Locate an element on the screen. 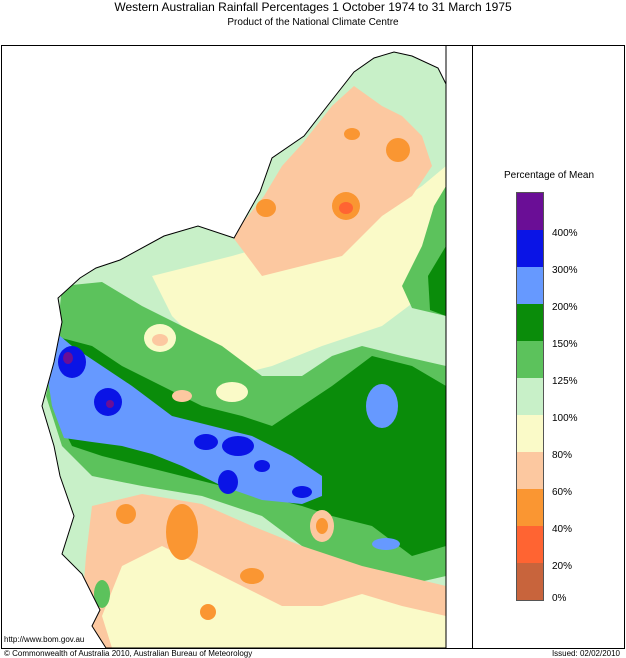  legend-label-bottom: 0% is located at coordinates (559, 598).